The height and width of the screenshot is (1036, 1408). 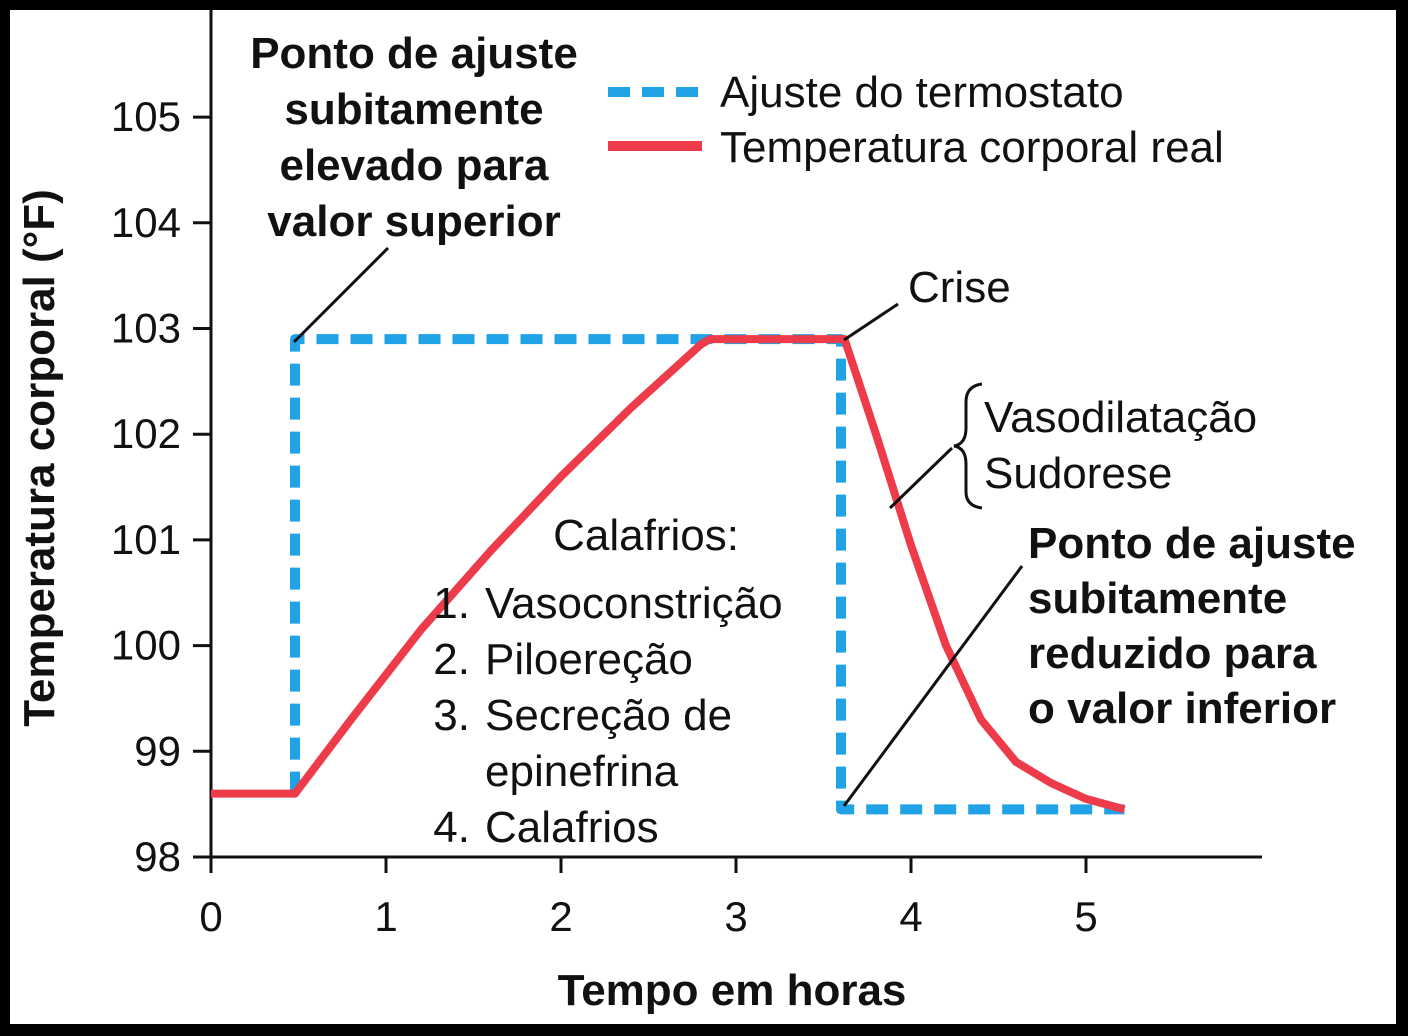 What do you see at coordinates (451, 827) in the screenshot?
I see `chills-item-number: 4.` at bounding box center [451, 827].